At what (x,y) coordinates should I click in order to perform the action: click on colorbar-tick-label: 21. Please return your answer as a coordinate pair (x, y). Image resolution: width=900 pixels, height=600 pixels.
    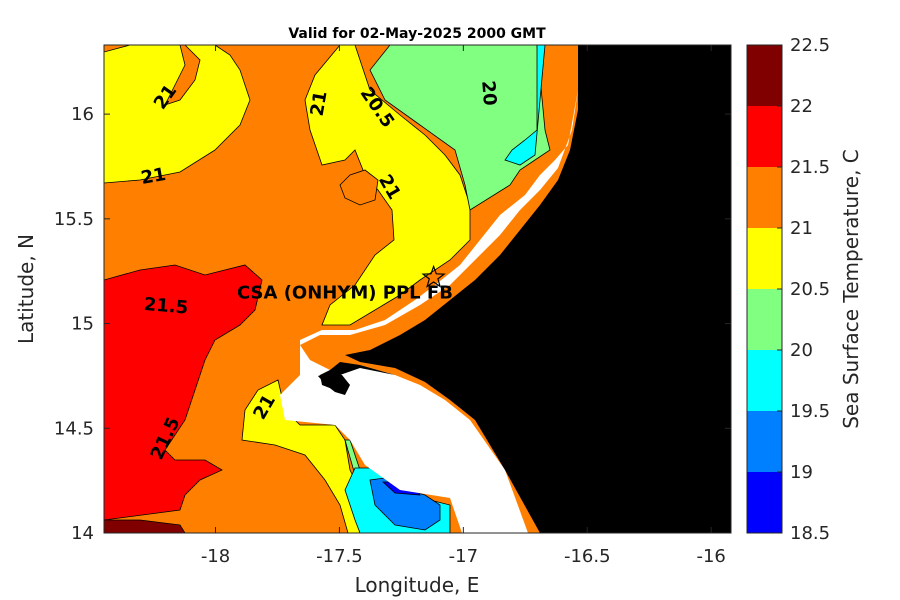
    Looking at the image, I should click on (801, 228).